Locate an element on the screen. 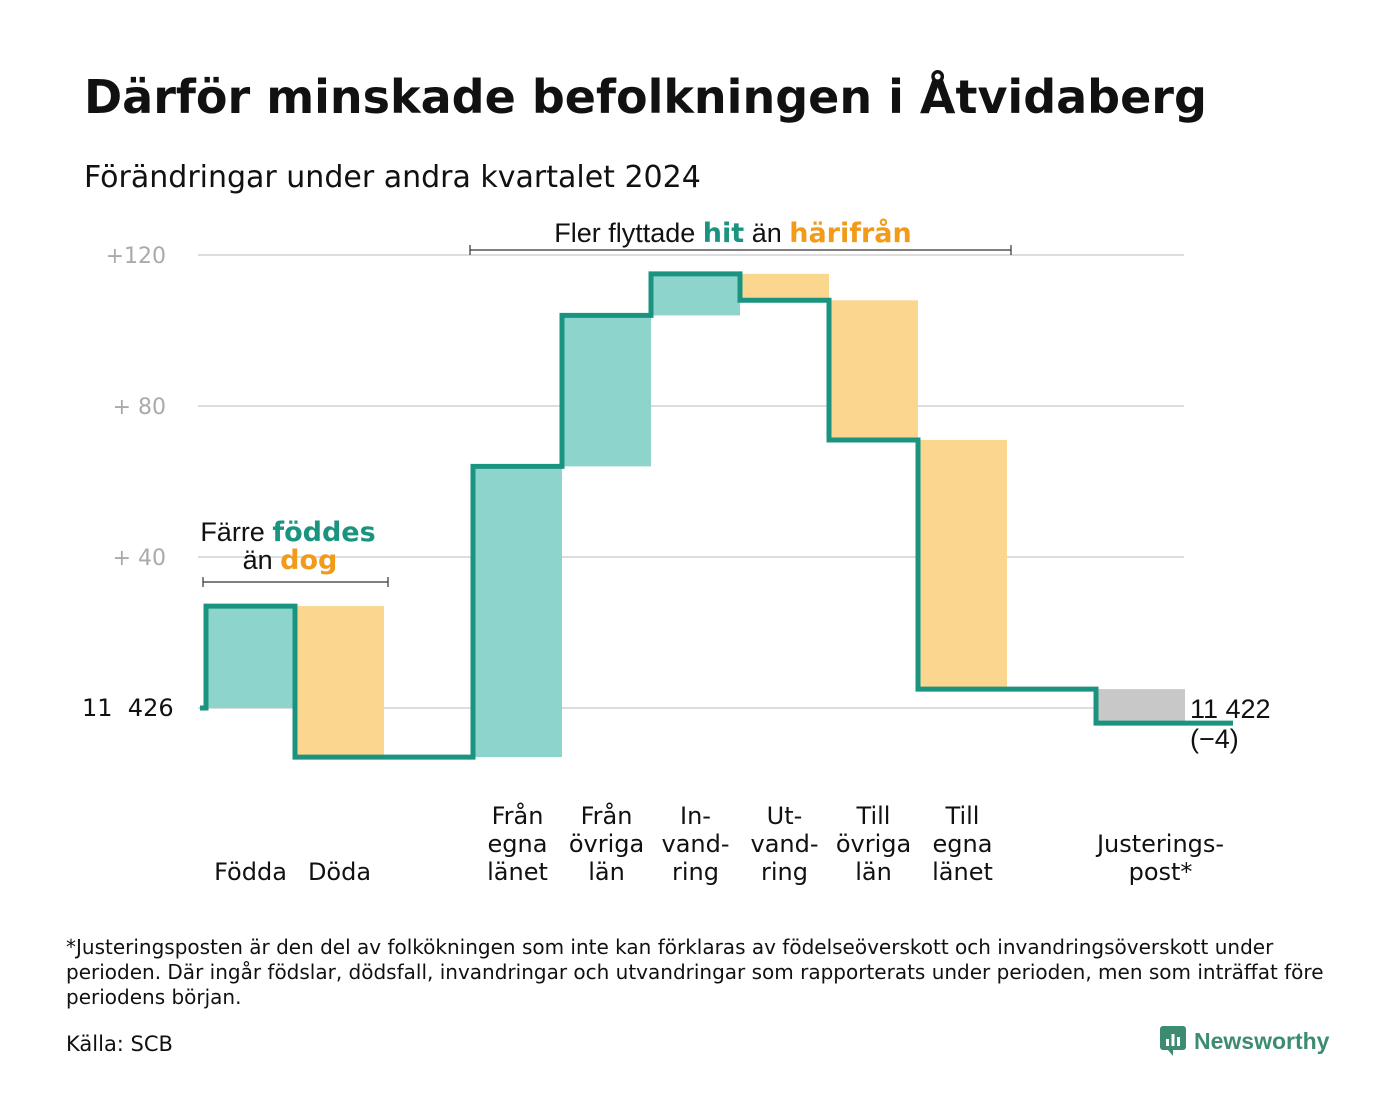 This screenshot has height=1120, width=1400. x-label-8-line-1: post* is located at coordinates (1161, 872).